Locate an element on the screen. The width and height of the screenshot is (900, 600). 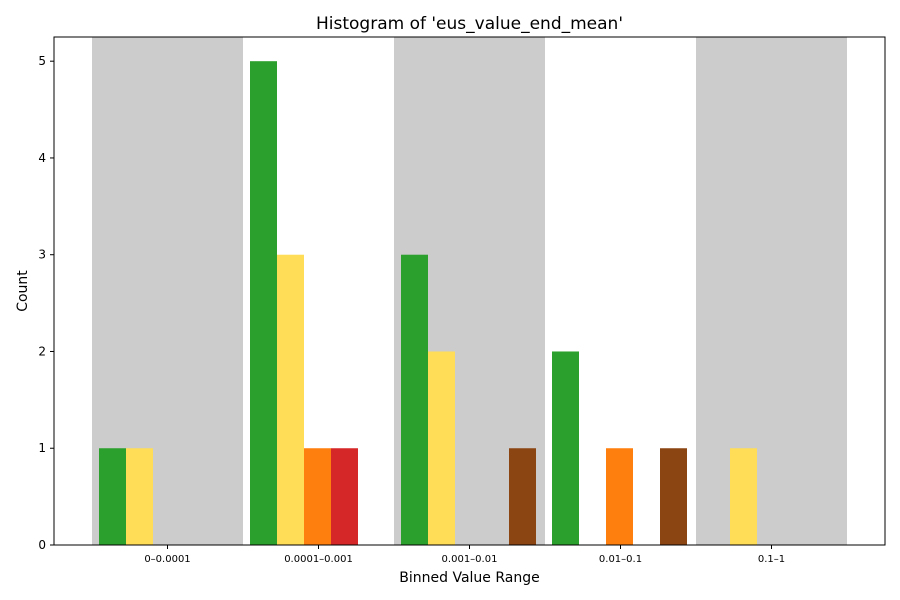
x-tick-label: 0.001–0.01 is located at coordinates (470, 559).